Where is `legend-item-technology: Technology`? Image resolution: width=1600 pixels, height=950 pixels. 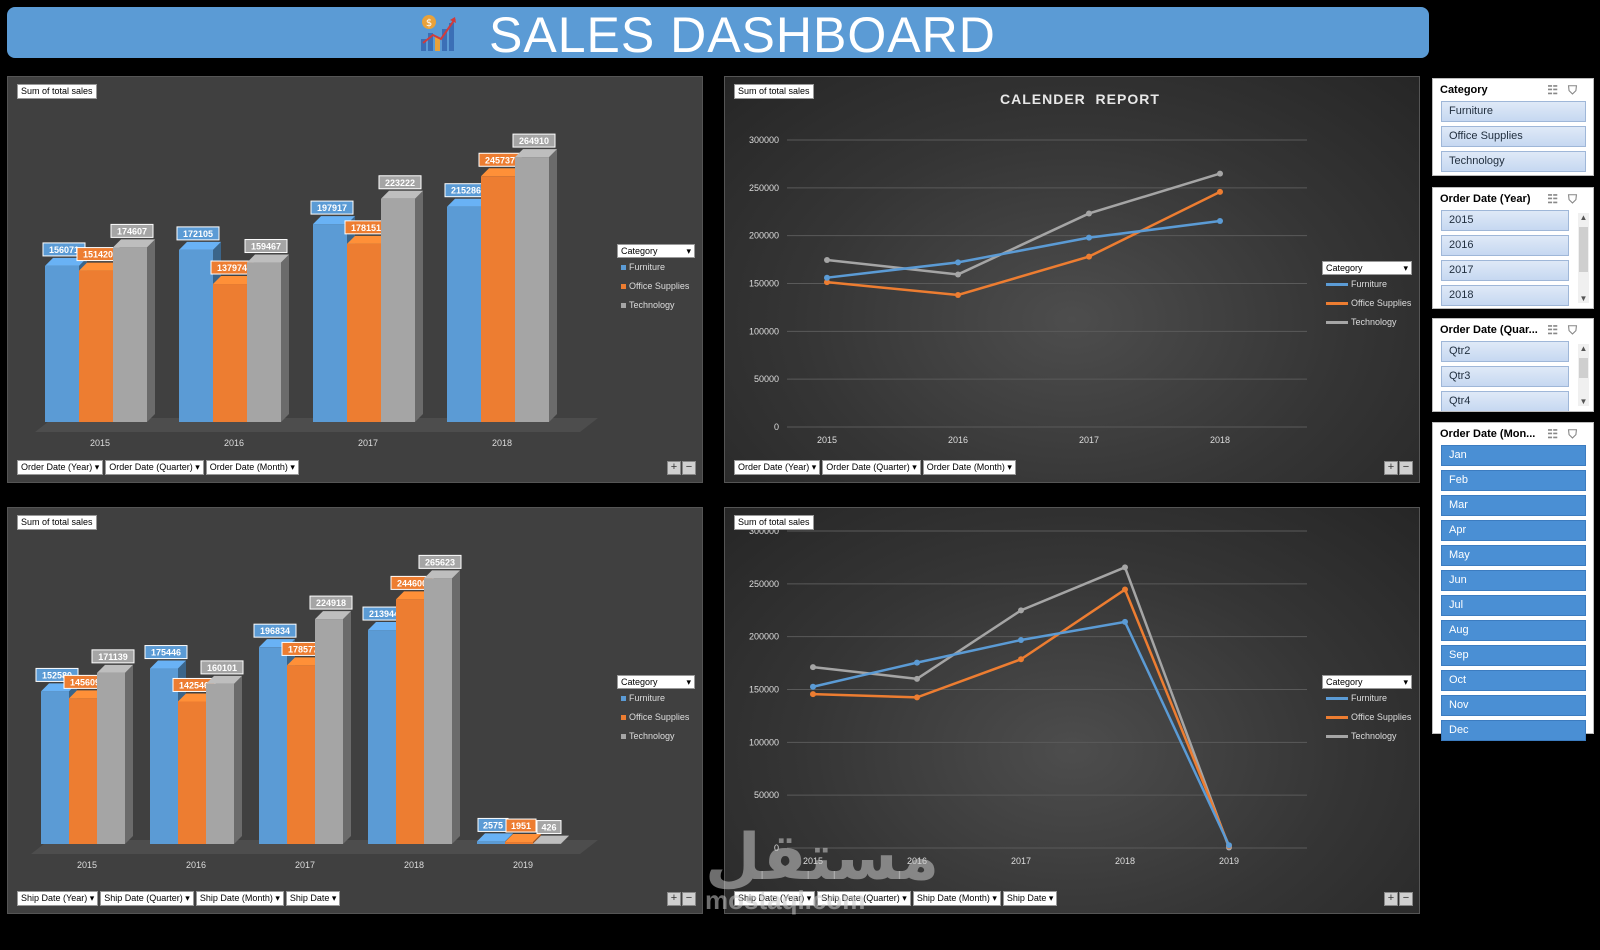
legend-item-technology: Technology is located at coordinates (656, 736).